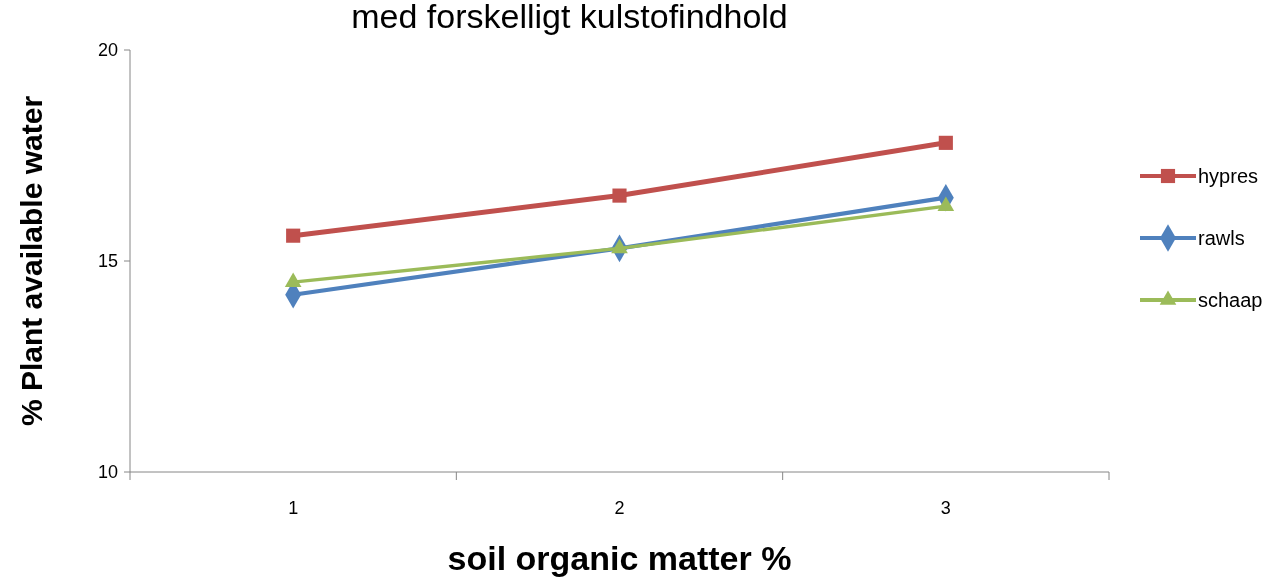  Describe the element at coordinates (107, 261) in the screenshot. I see `y-tick-label: 15` at that location.